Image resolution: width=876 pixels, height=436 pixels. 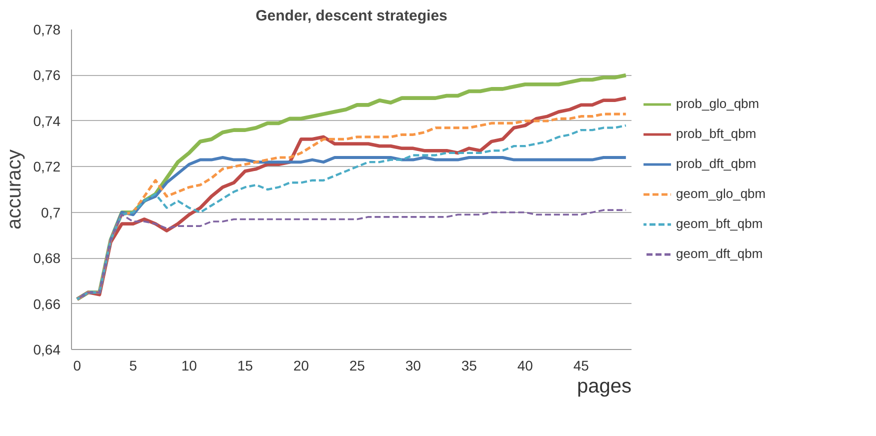 What do you see at coordinates (357, 366) in the screenshot?
I see `x-tick-label: 25` at bounding box center [357, 366].